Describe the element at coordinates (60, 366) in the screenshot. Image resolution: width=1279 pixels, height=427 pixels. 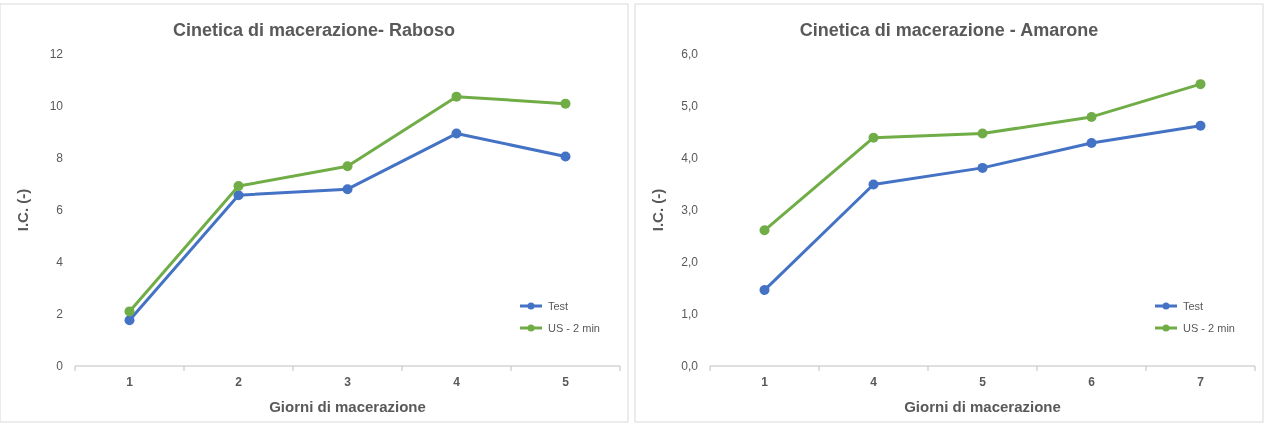
I see `y-tick-label: 0` at that location.